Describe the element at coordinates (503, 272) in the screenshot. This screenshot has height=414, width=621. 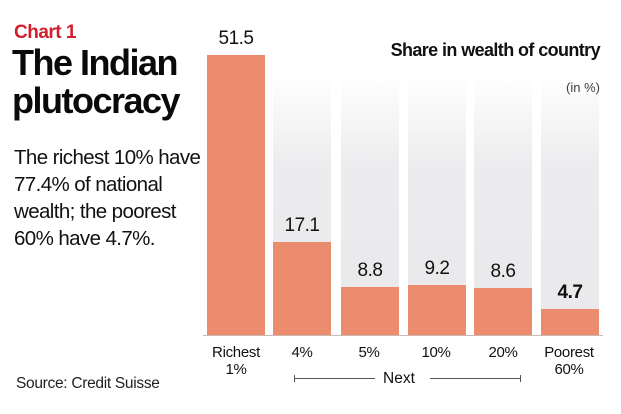
I see `bar-value-label: 8.6` at that location.